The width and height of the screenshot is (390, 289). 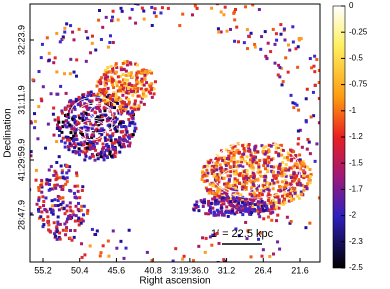 What do you see at coordinates (117, 270) in the screenshot?
I see `x-tick-label: 45.6` at bounding box center [117, 270].